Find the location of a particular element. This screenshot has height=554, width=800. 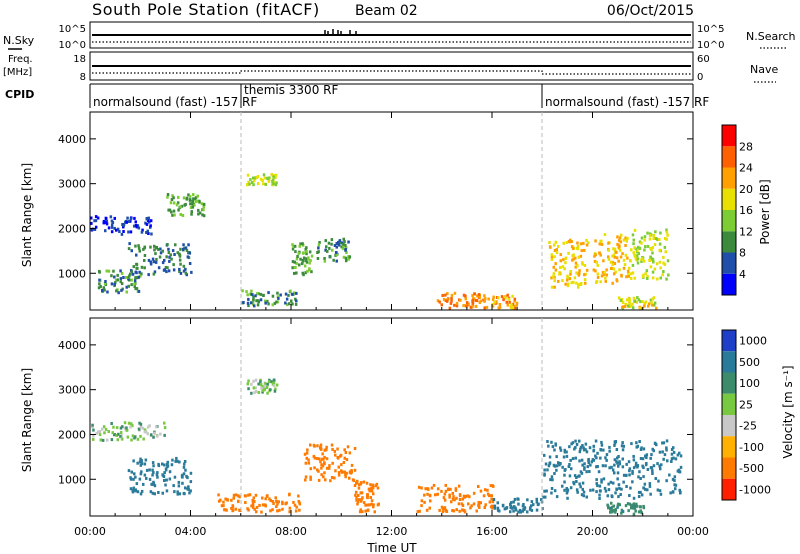

cpid-segment-2: themis 3300 RF is located at coordinates (291, 90).